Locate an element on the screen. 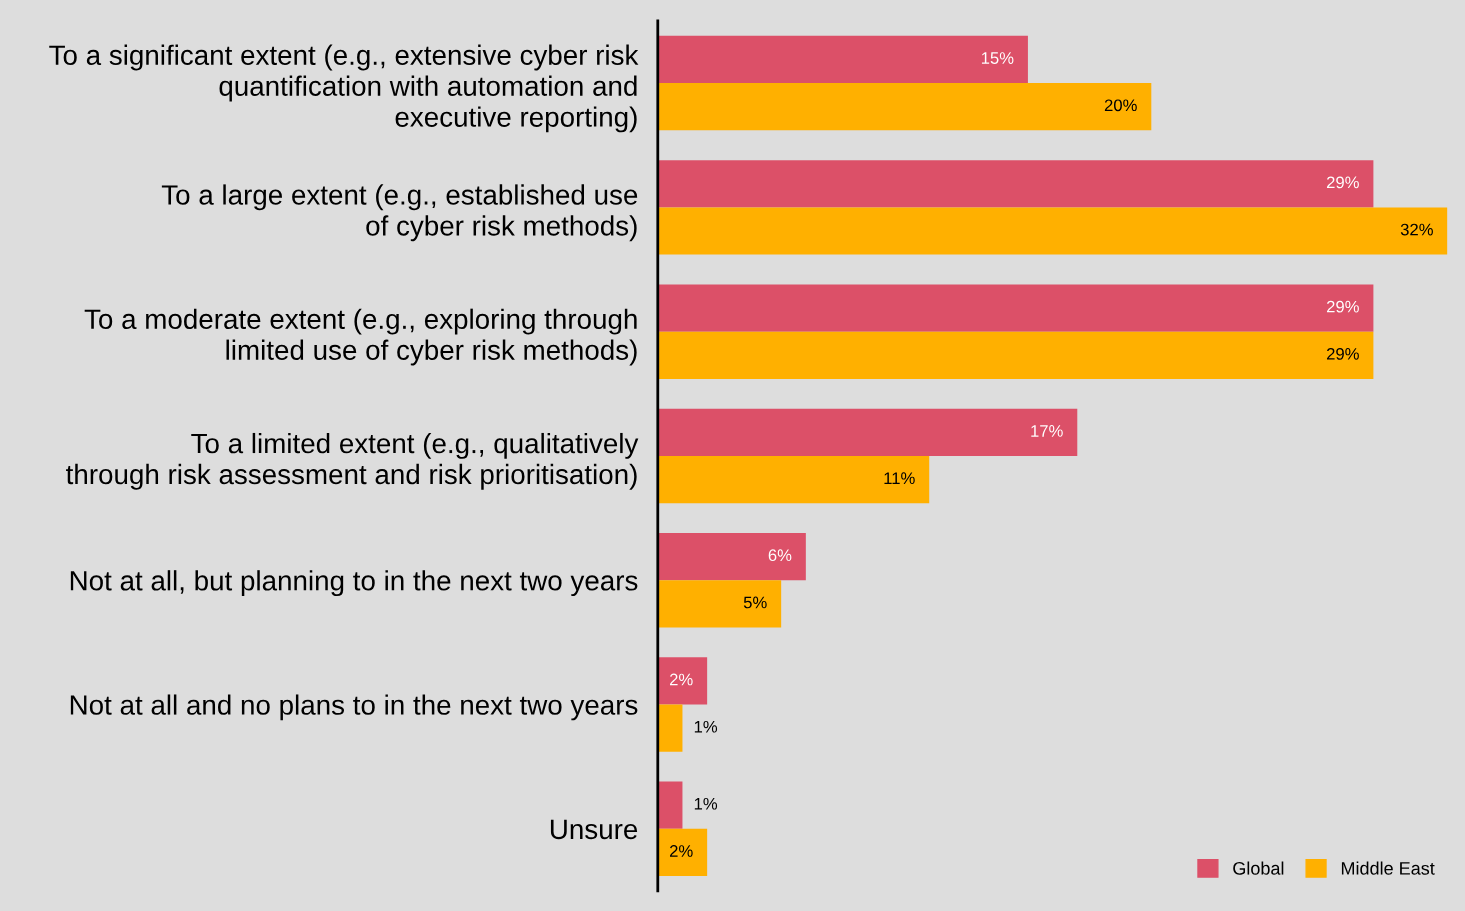 This screenshot has height=911, width=1465. y-tick-label: To a significant extent (e.g., extensive cyber risk quantification with automation and executive reporting) is located at coordinates (344, 88).